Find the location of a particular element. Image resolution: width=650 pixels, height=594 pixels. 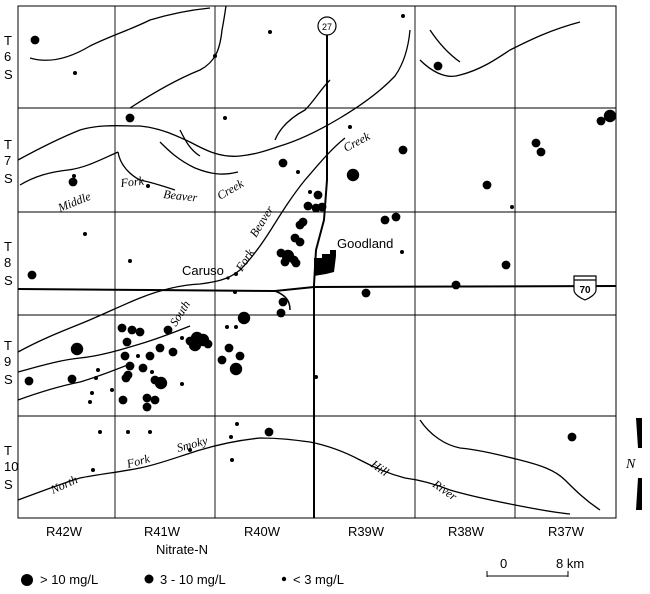

north-arrow-label: N is located at coordinates (630, 464).